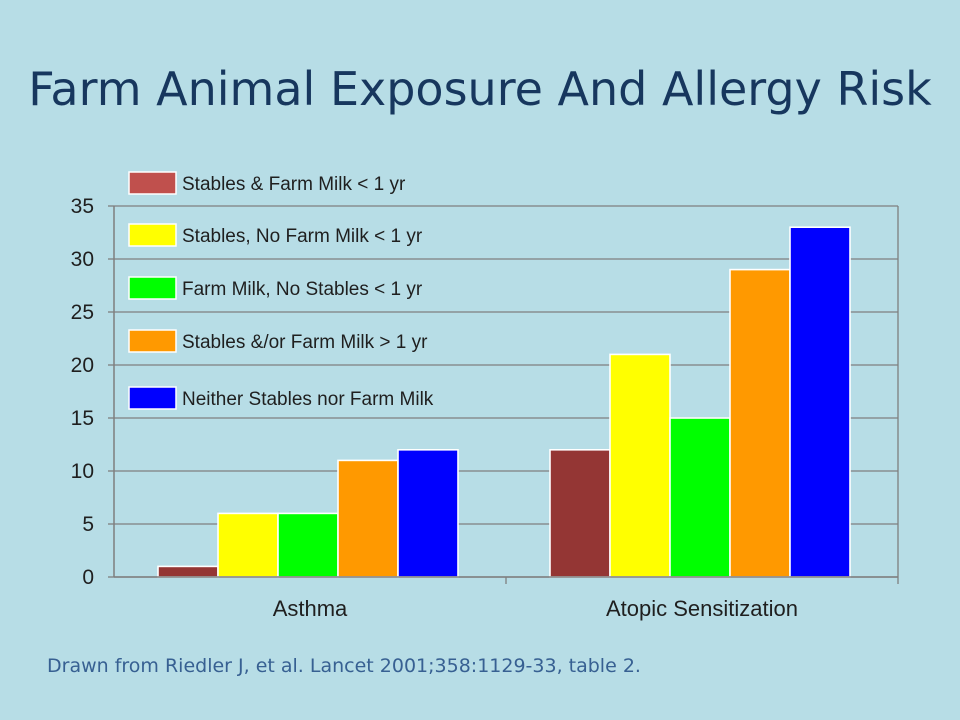 This screenshot has height=720, width=960. What do you see at coordinates (702, 608) in the screenshot?
I see `x-tick-label: Atopic Sensitization` at bounding box center [702, 608].